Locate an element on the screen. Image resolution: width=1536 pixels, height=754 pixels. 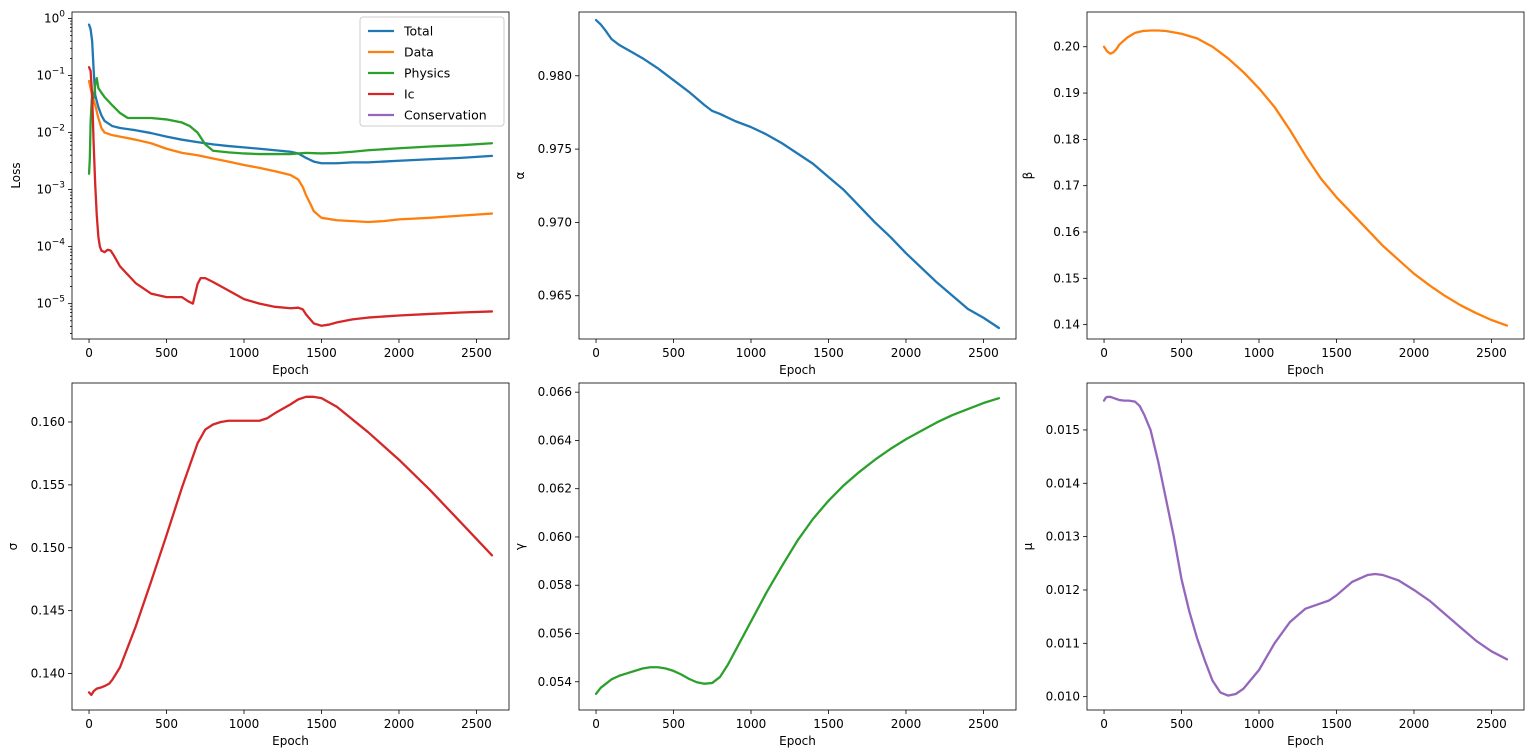
legend-box is located at coordinates (432, 71).